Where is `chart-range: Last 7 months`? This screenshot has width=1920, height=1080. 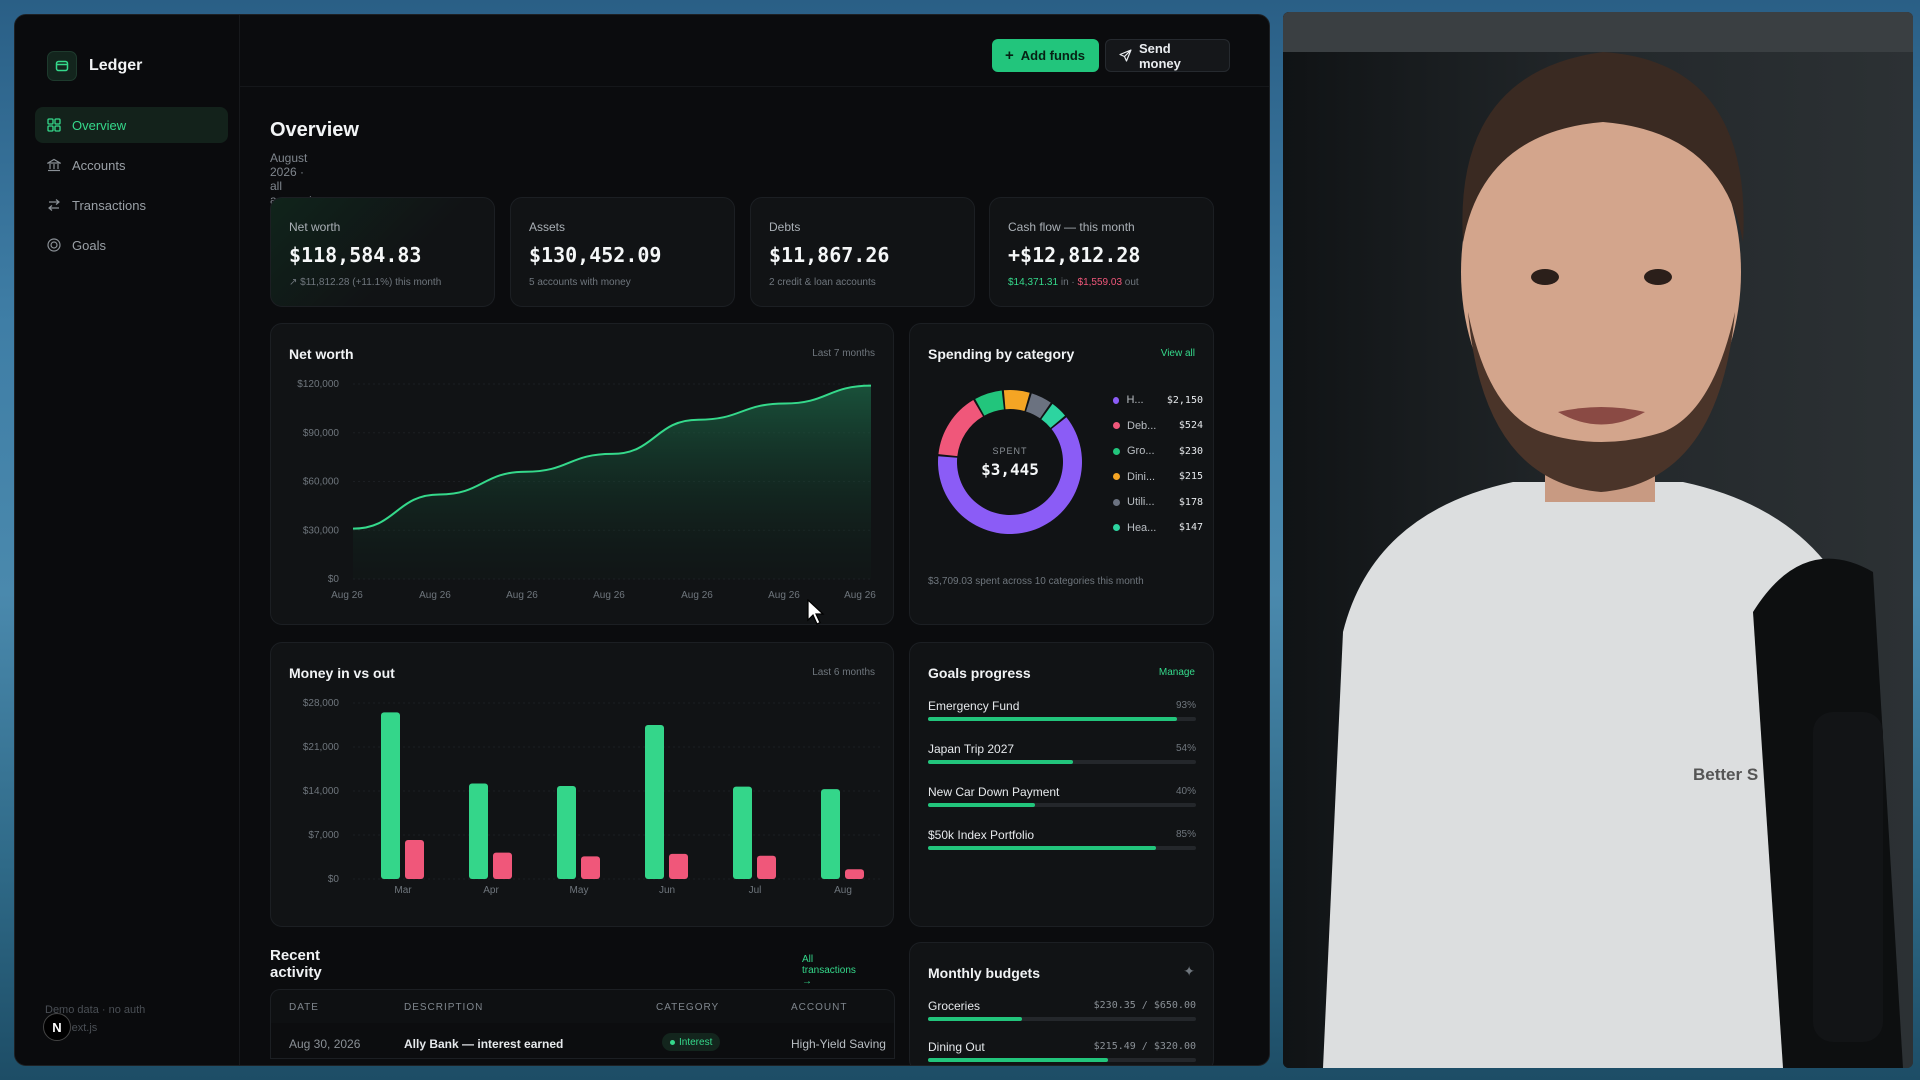 chart-range: Last 7 months is located at coordinates (843, 353).